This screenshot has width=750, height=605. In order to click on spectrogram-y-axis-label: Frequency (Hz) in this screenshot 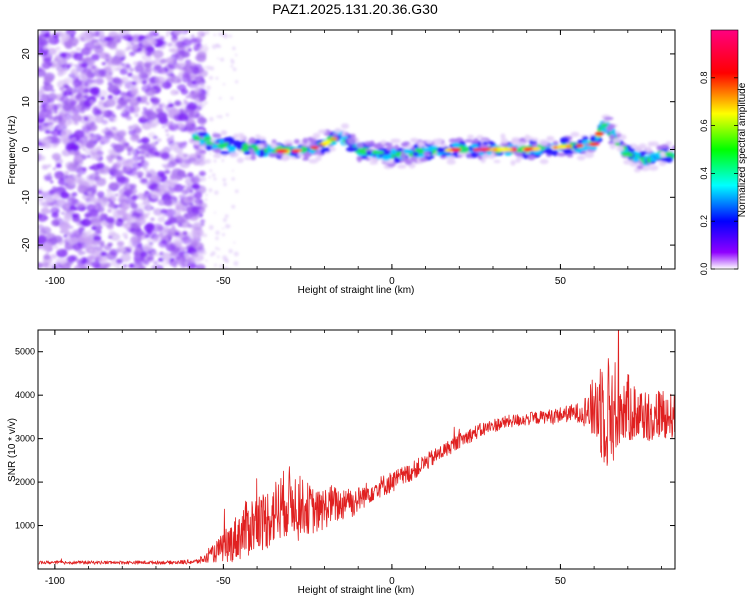, I will do `click(12, 150)`.